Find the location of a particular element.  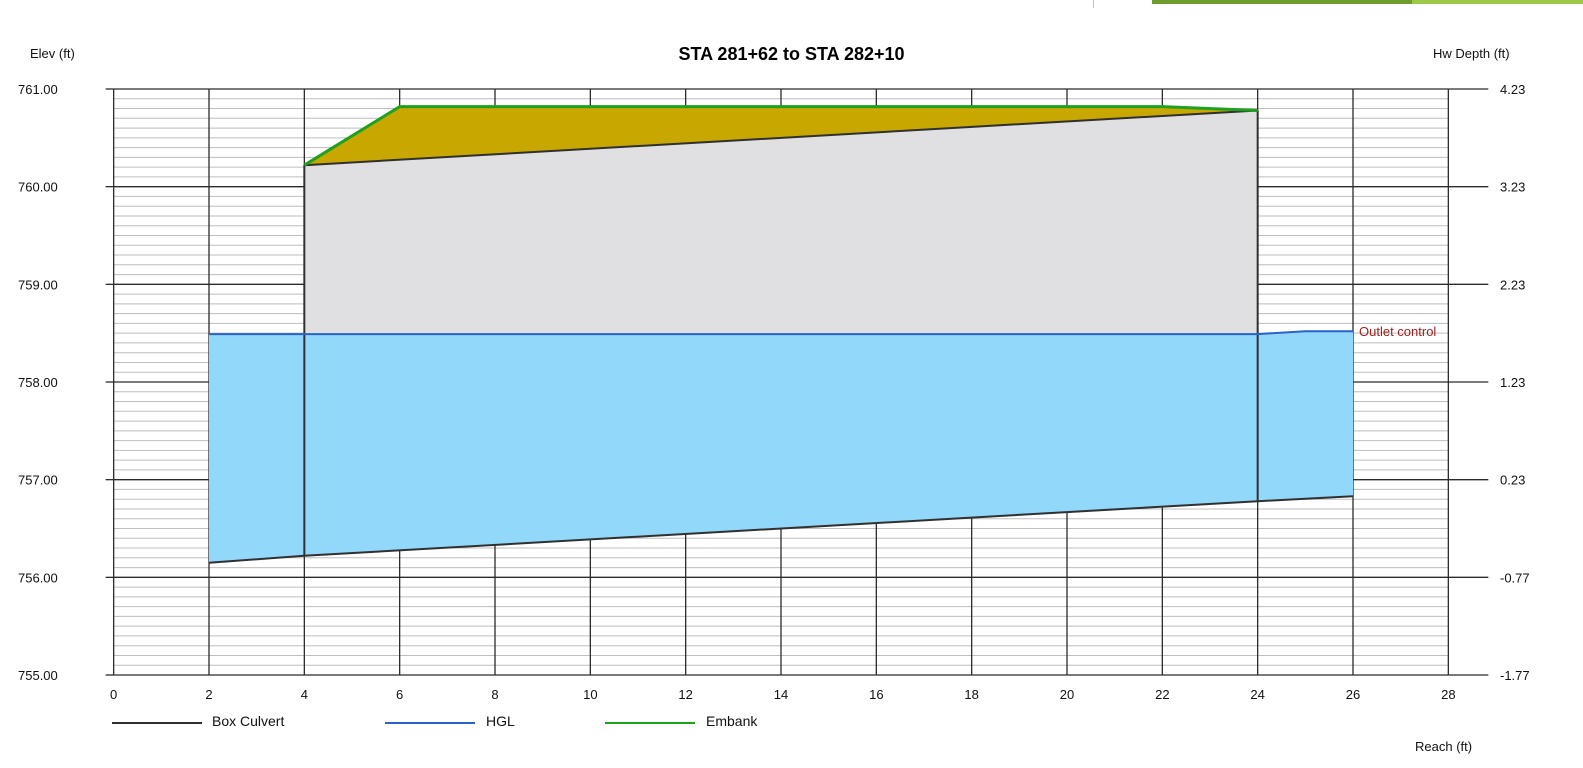

y2-tick-label: 3.23 is located at coordinates (1512, 187).